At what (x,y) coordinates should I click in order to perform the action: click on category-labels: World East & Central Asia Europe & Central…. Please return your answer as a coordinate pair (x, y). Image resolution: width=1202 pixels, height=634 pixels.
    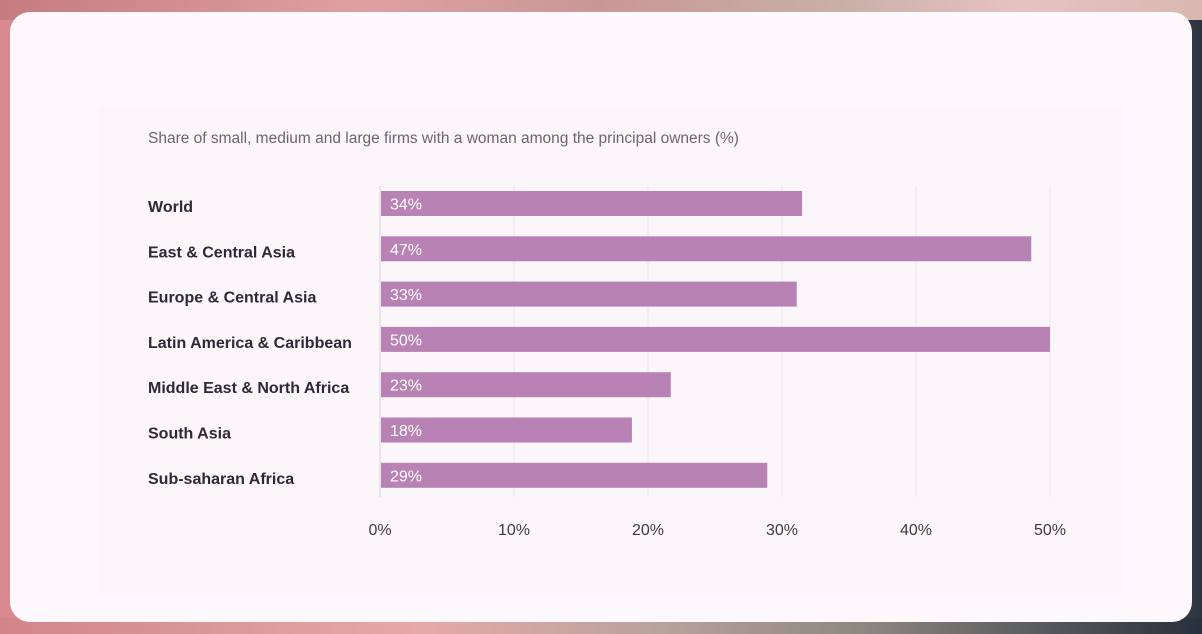
    Looking at the image, I should click on (250, 343).